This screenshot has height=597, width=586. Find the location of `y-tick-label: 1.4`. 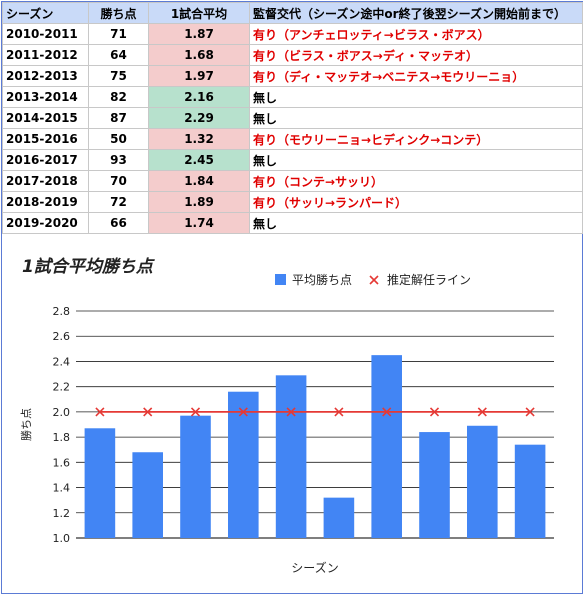

y-tick-label: 1.4 is located at coordinates (62, 488).